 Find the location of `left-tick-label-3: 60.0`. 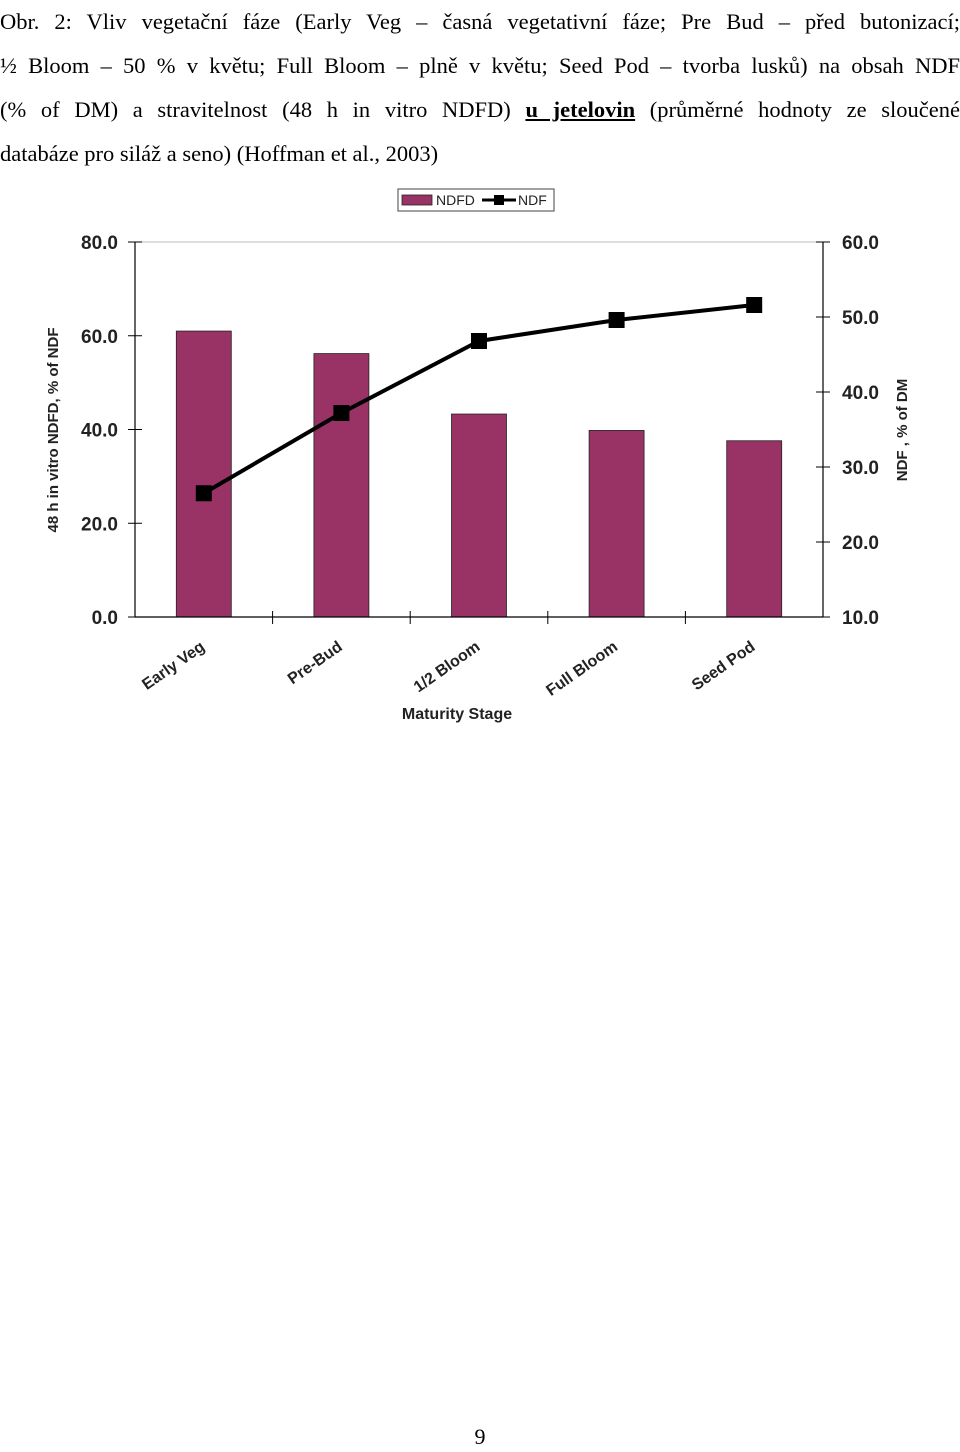

left-tick-label-3: 60.0 is located at coordinates (99, 337).